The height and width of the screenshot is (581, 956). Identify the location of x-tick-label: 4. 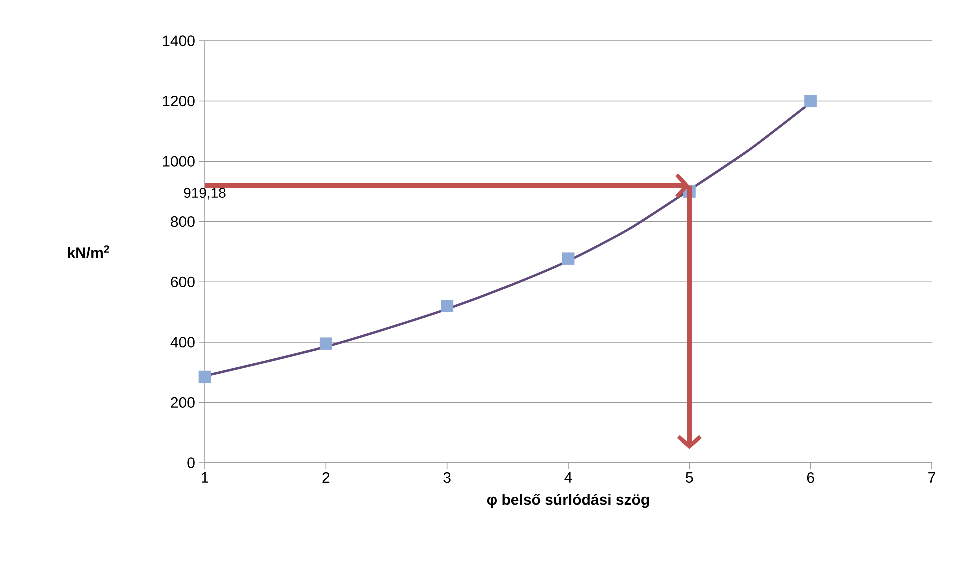
(568, 477).